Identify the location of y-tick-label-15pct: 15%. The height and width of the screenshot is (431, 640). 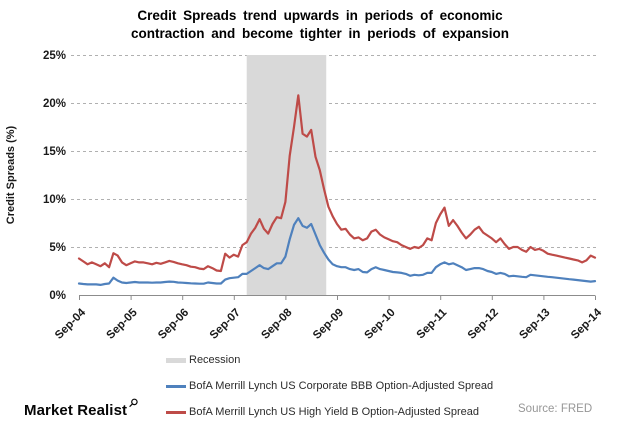
(54, 152).